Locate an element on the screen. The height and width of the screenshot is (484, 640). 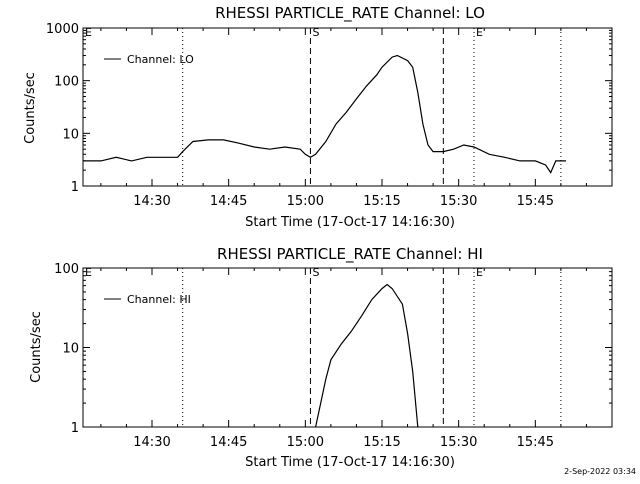
legend: Channel: HI is located at coordinates (147, 299).